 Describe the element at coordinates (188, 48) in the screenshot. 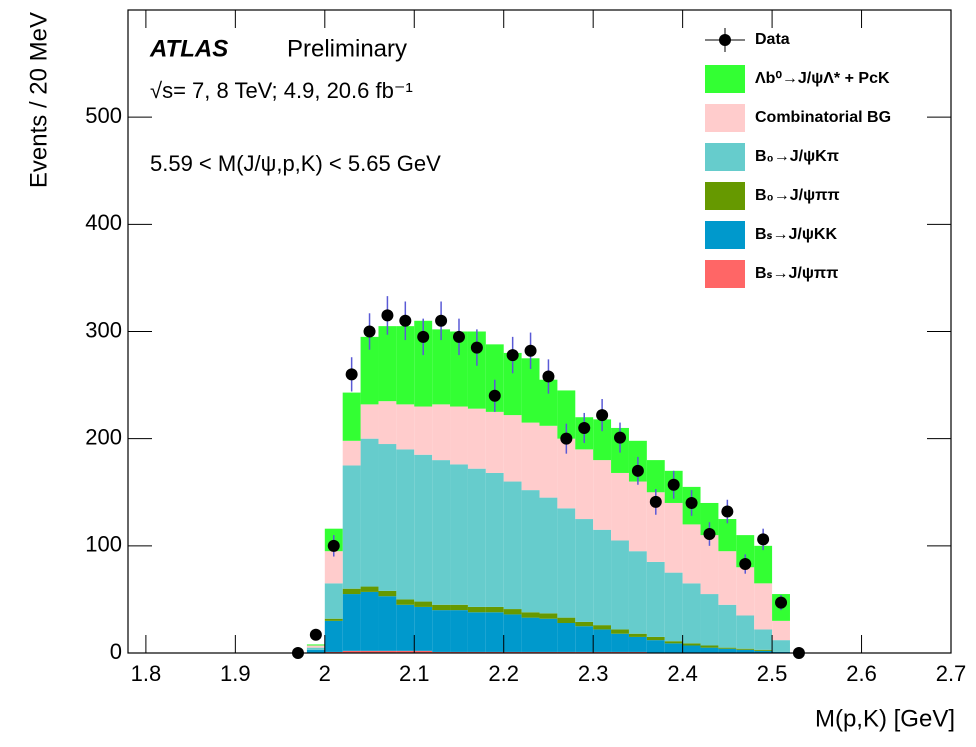

I see `atlas-label: ATLAS` at that location.